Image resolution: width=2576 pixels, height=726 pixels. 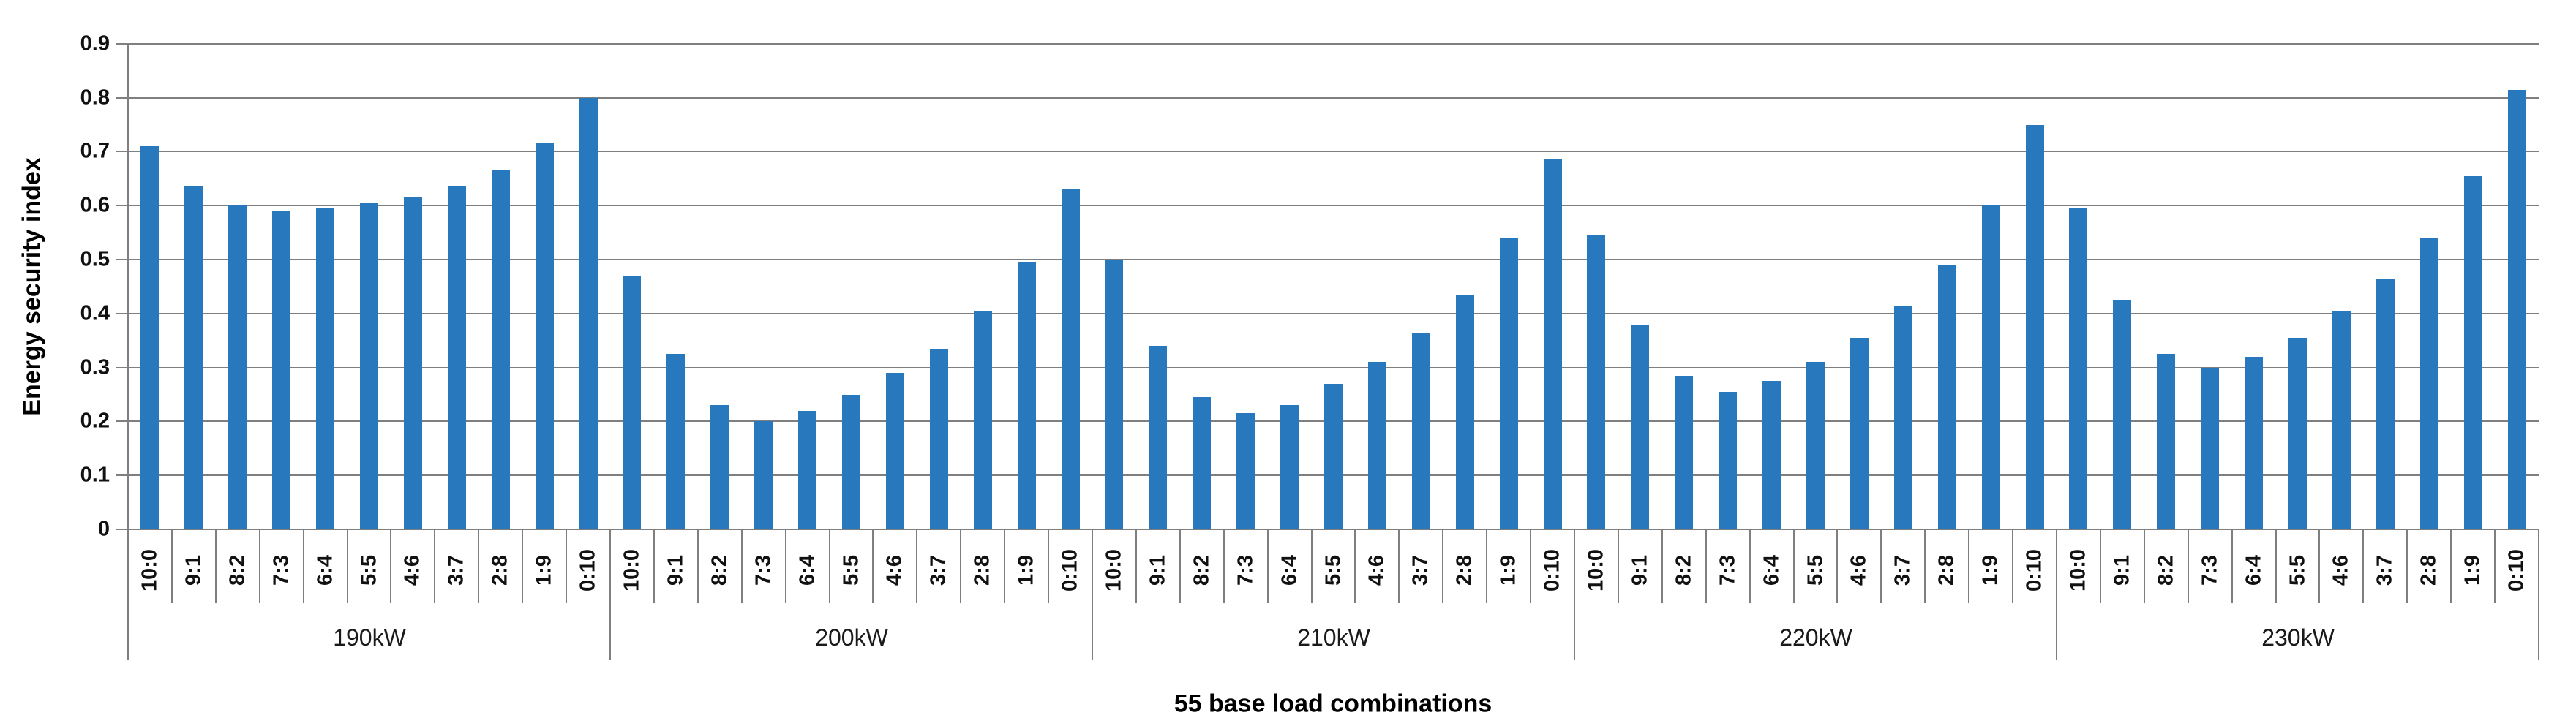 I want to click on category-label: 6:4, so click(x=807, y=570).